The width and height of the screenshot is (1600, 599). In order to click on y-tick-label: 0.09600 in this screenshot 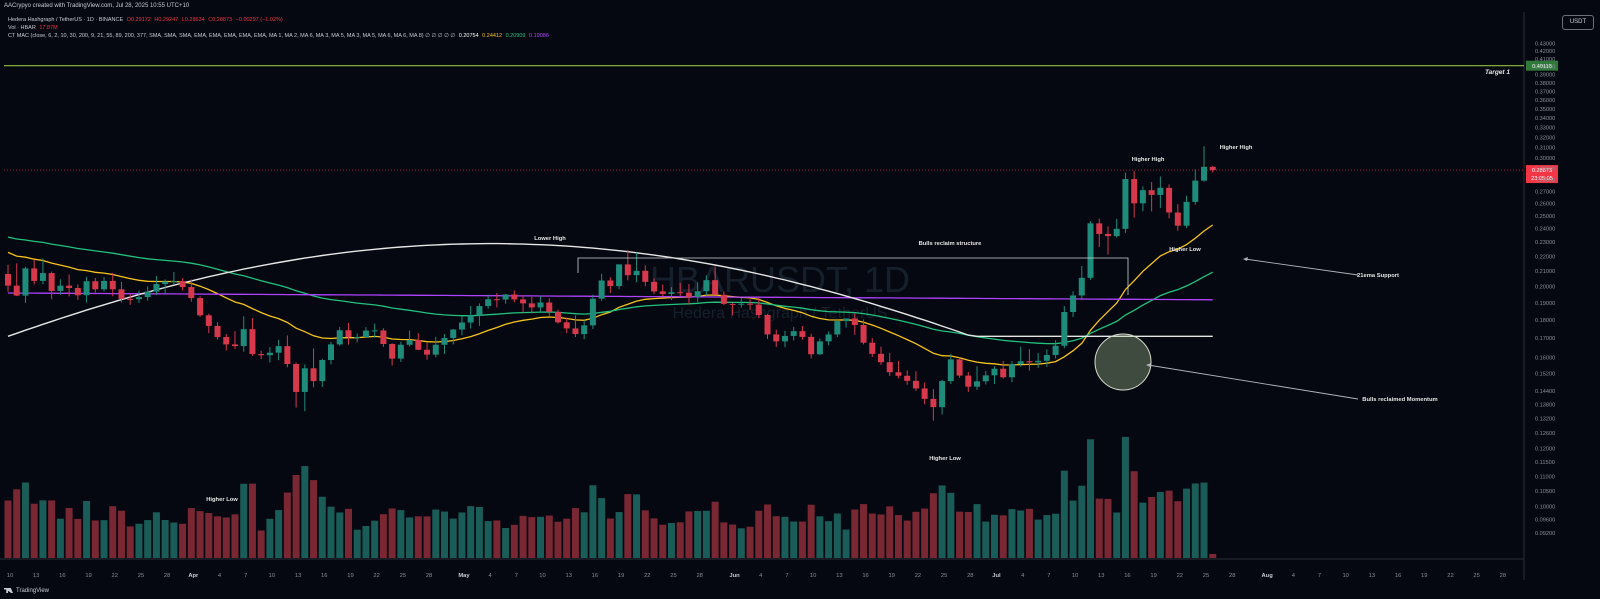, I will do `click(1545, 521)`.